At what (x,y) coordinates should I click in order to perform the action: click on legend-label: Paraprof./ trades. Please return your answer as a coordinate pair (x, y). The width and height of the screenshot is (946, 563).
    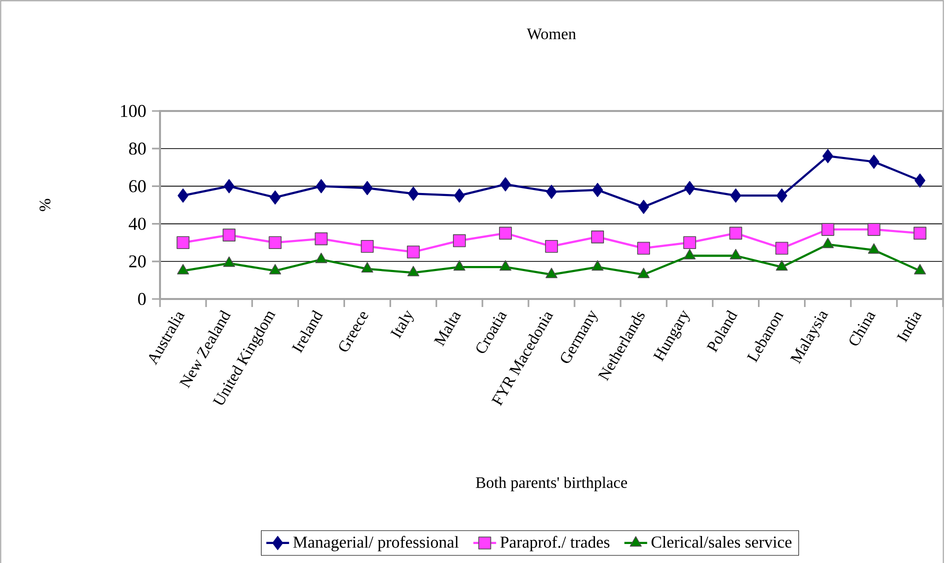
    Looking at the image, I should click on (555, 544).